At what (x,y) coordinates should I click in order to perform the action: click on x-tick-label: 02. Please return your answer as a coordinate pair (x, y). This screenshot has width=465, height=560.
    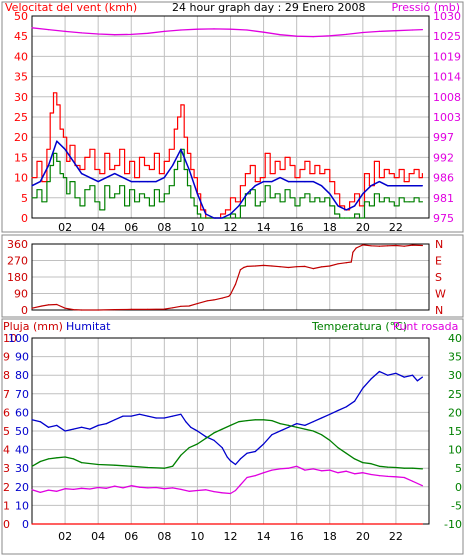
    Looking at the image, I should click on (65, 227).